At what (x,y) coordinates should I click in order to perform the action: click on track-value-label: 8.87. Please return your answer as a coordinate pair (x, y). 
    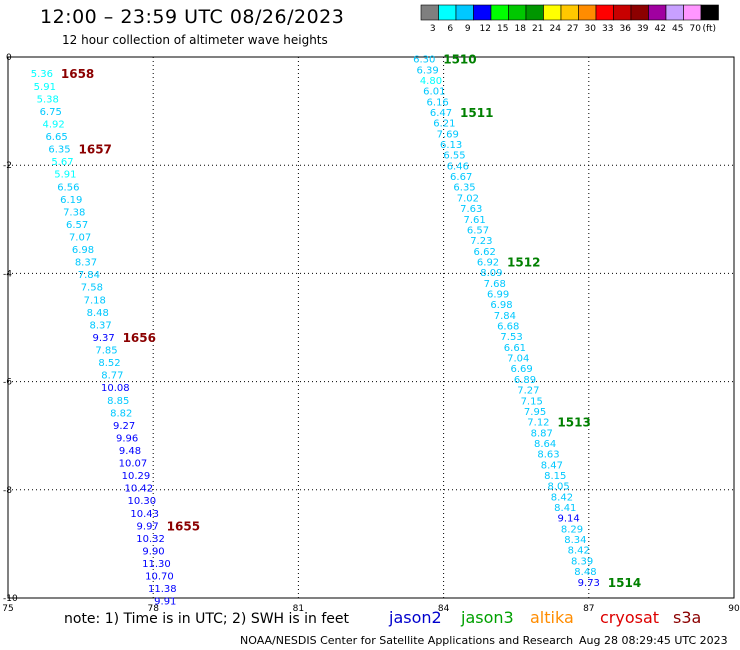
    Looking at the image, I should click on (542, 433).